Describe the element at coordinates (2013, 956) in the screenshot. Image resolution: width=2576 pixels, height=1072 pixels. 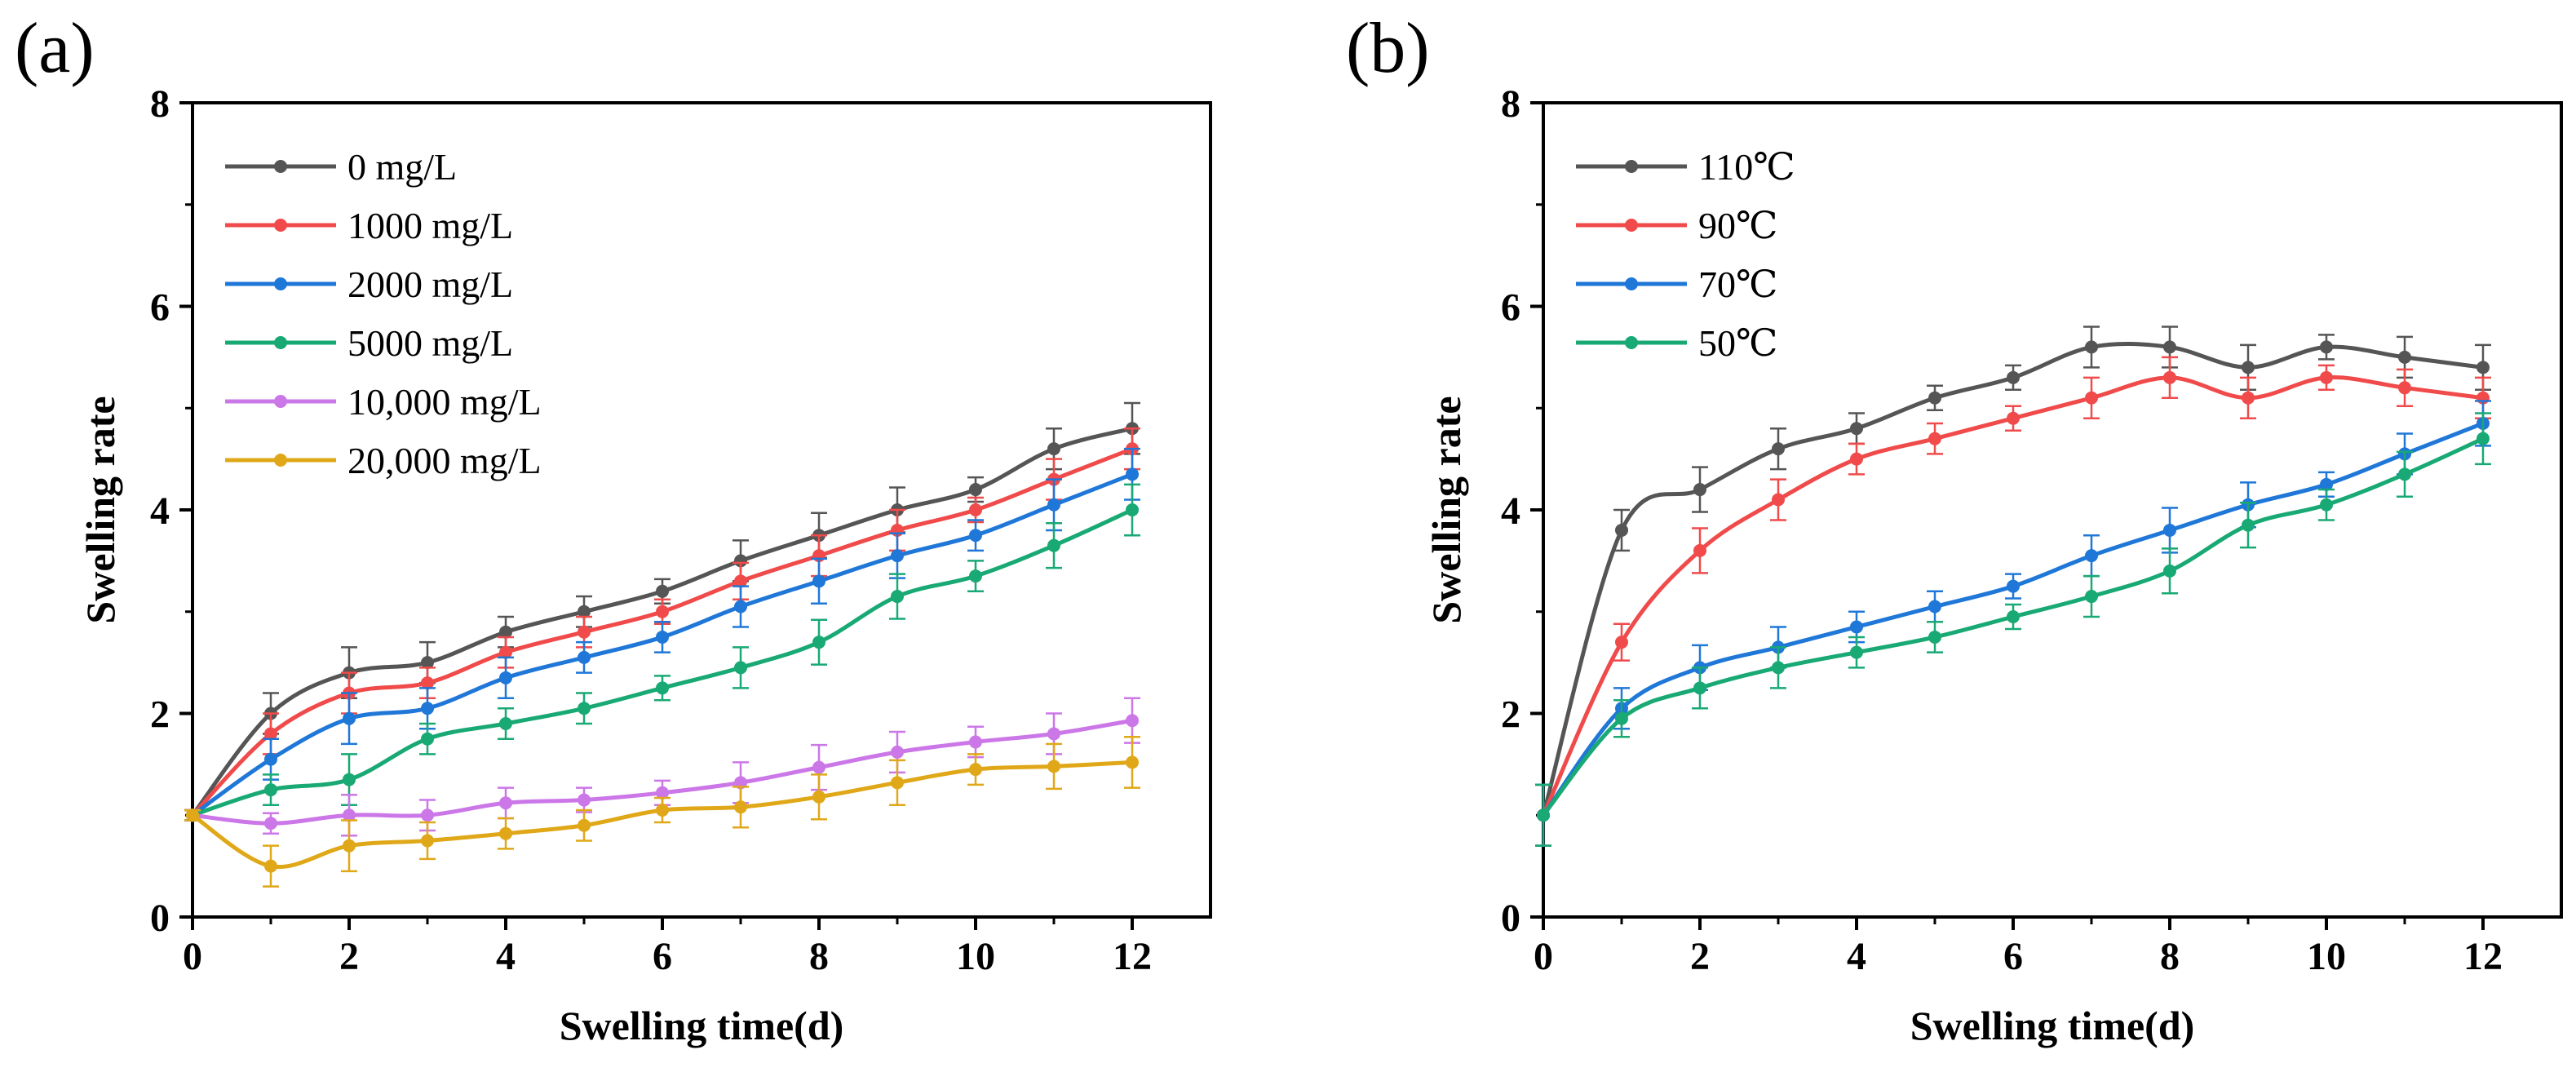
I see `x-tick-label: 6` at that location.